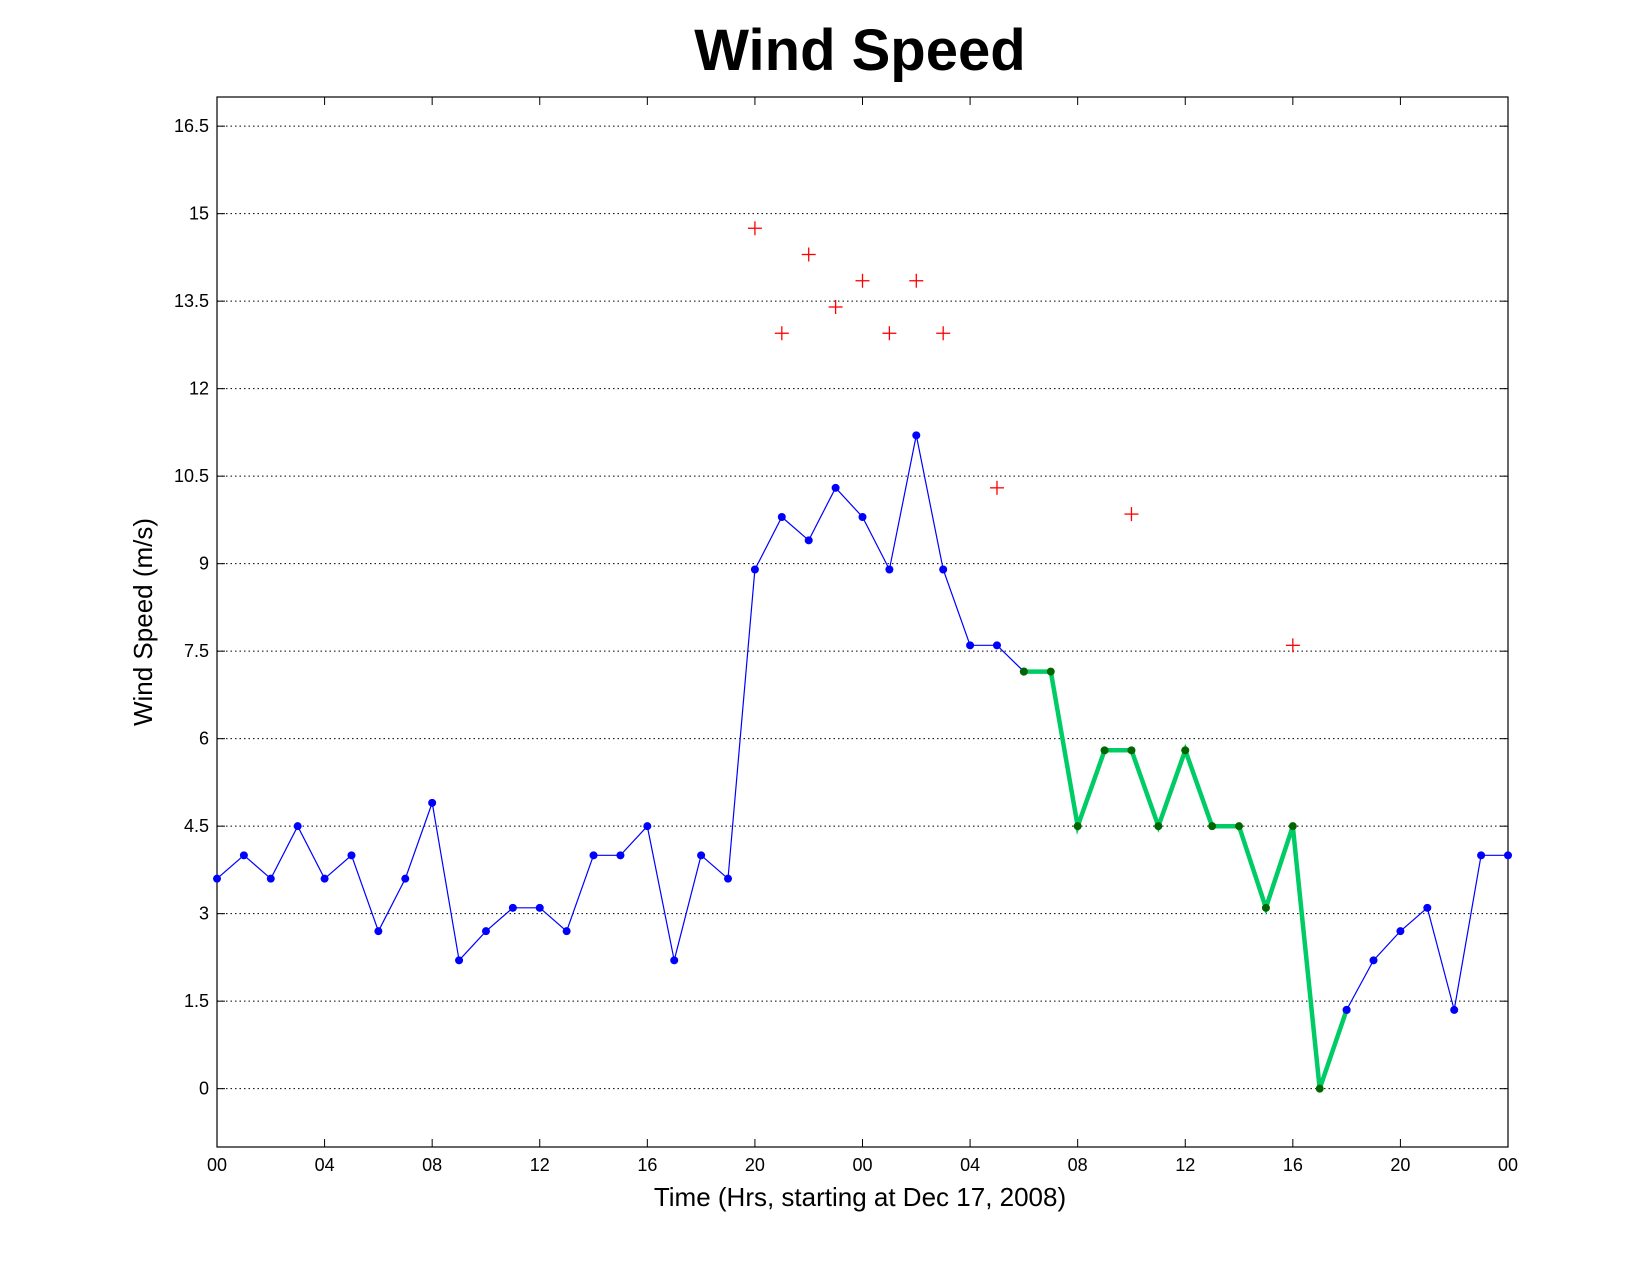  What do you see at coordinates (1186, 879) in the screenshot?
I see `green-series-line` at bounding box center [1186, 879].